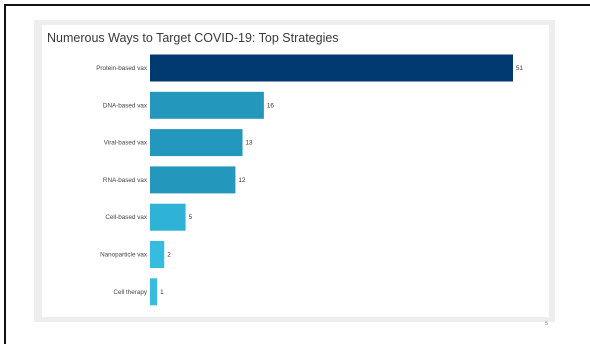 The height and width of the screenshot is (344, 590). What do you see at coordinates (125, 105) in the screenshot?
I see `category-label: DNA-based vax` at bounding box center [125, 105].